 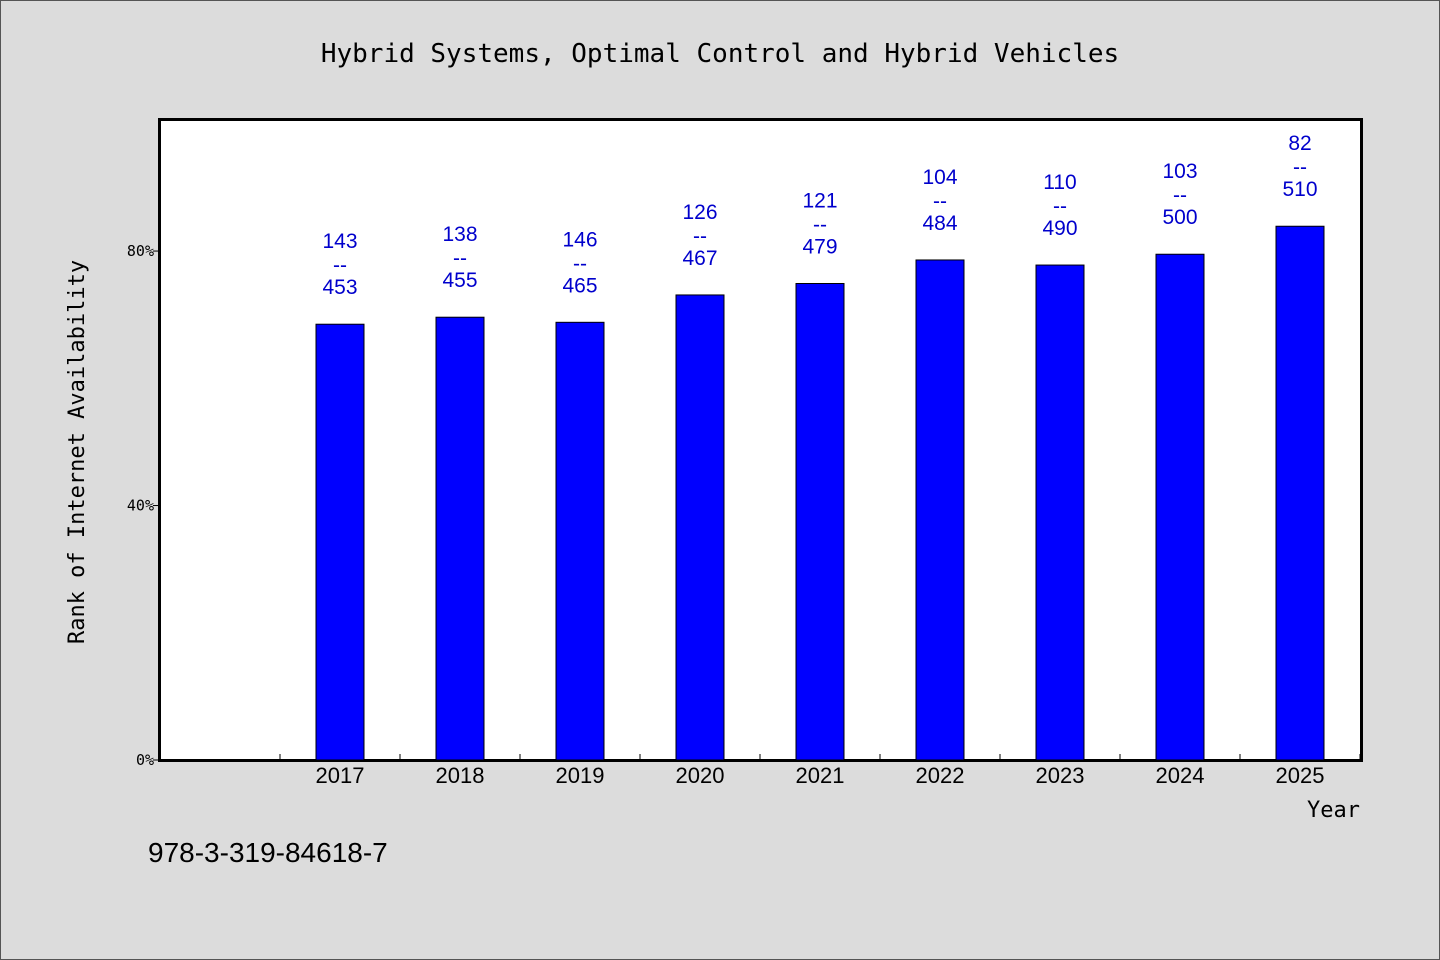 What do you see at coordinates (1180, 775) in the screenshot?
I see `x-tick-label: 2024` at bounding box center [1180, 775].